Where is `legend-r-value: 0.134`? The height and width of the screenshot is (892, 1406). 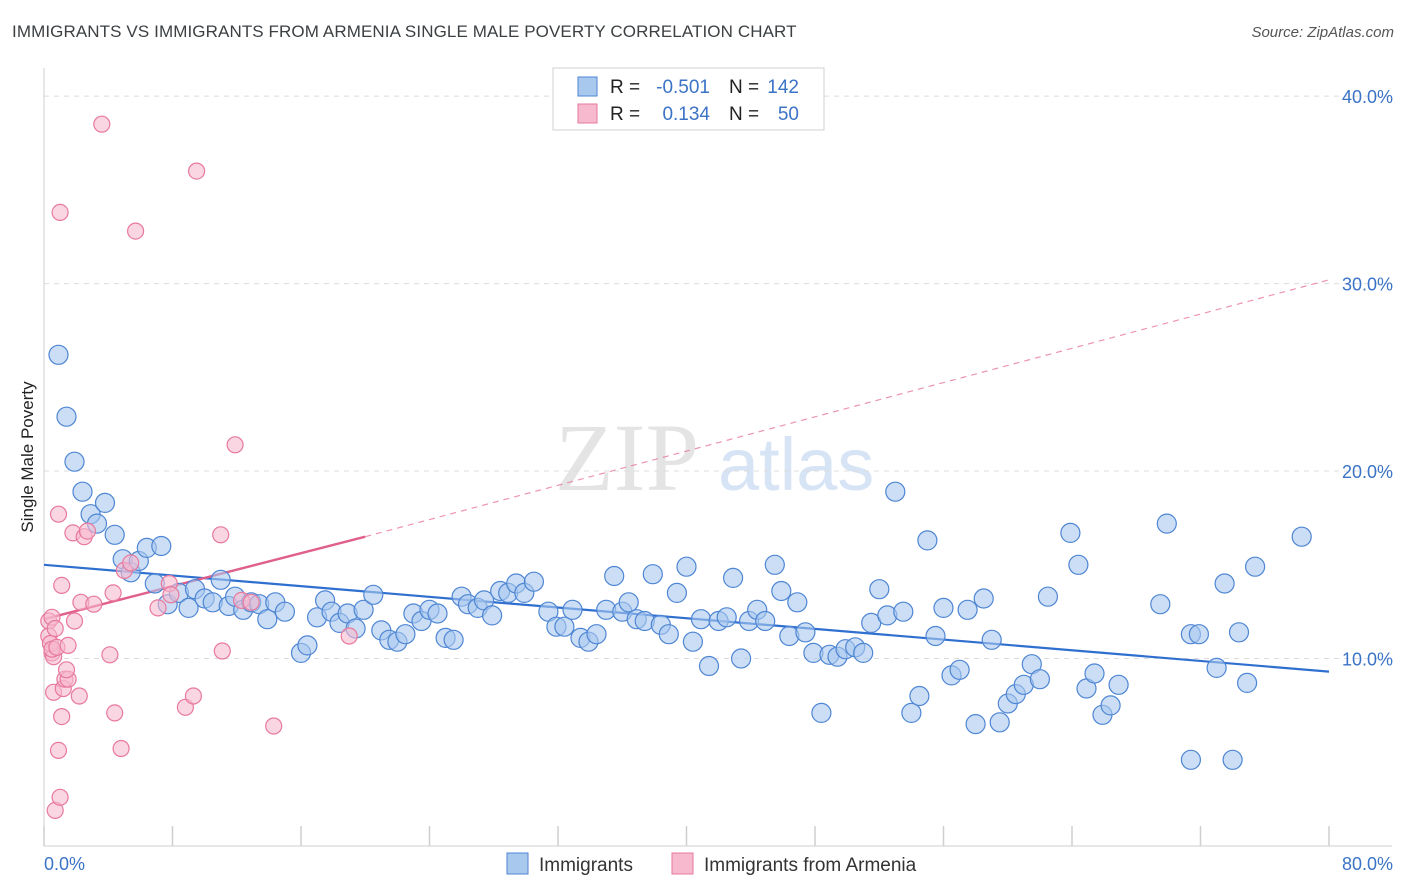
legend-r-value: 0.134 is located at coordinates (686, 114).